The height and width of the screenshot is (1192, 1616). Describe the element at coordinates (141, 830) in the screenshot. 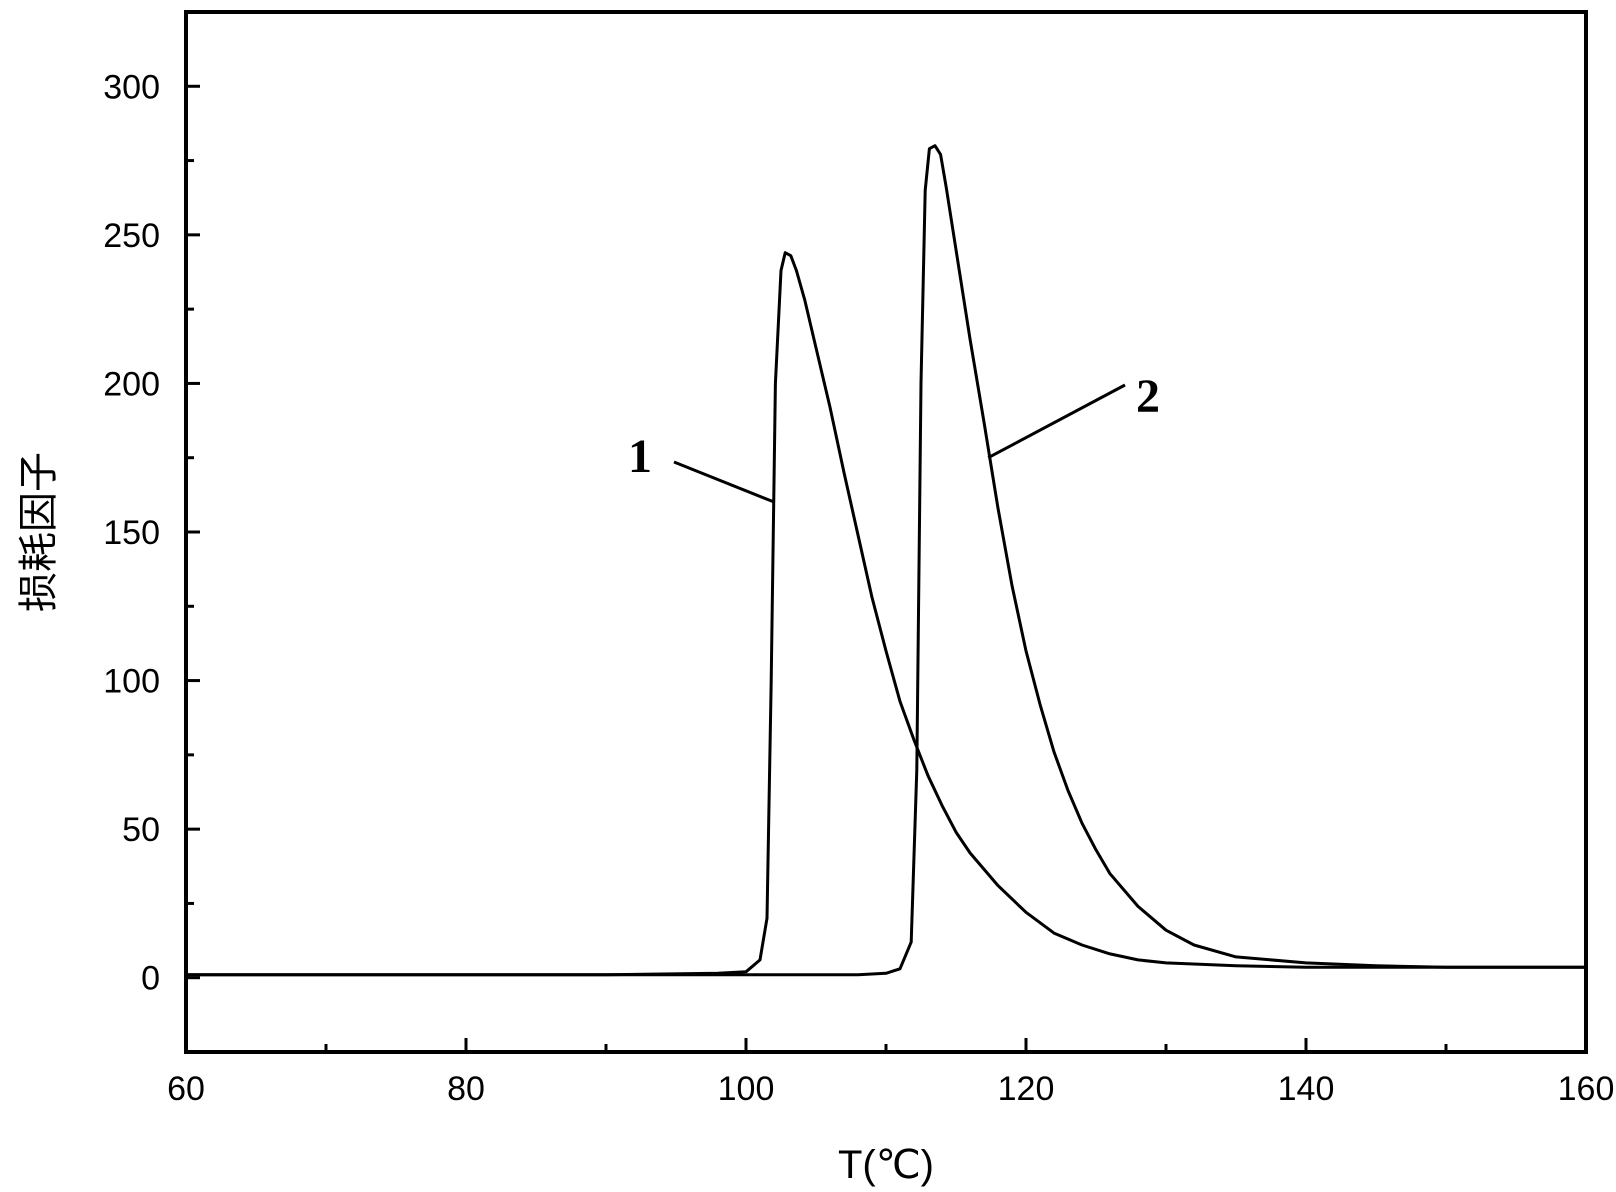

I see `y-tick-label: 50` at that location.